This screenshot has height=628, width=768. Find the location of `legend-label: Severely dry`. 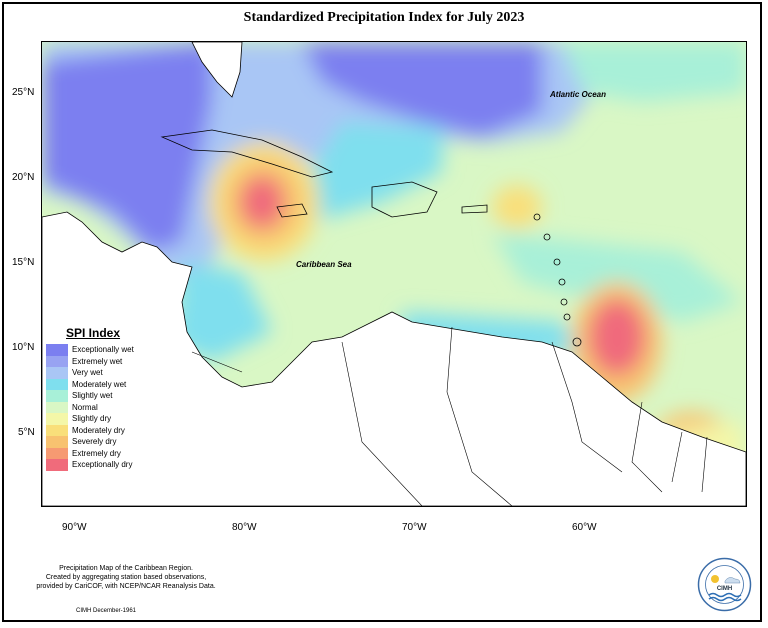

legend-label: Severely dry is located at coordinates (94, 442).